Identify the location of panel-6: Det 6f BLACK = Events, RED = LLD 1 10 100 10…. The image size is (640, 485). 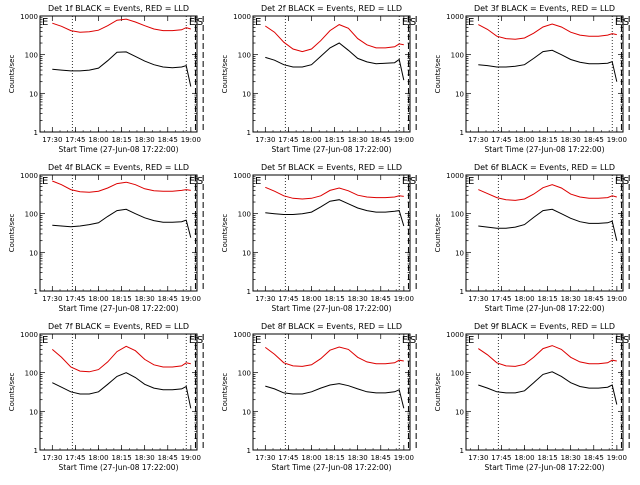
(532, 238).